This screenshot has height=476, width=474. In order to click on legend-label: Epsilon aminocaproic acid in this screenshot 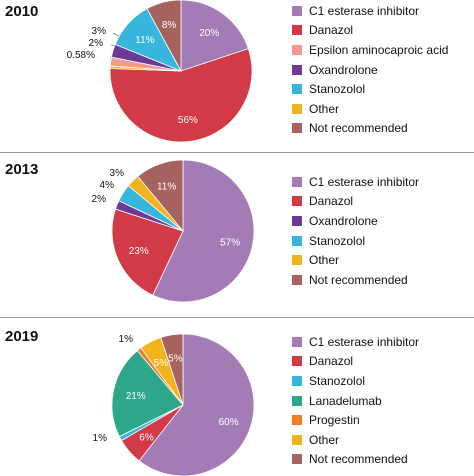, I will do `click(379, 49)`.